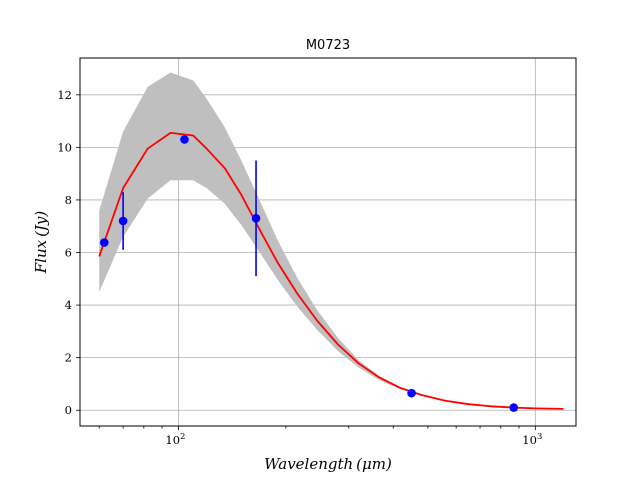 The height and width of the screenshot is (480, 640). What do you see at coordinates (68, 358) in the screenshot?
I see `y-tick-label: 2` at bounding box center [68, 358].